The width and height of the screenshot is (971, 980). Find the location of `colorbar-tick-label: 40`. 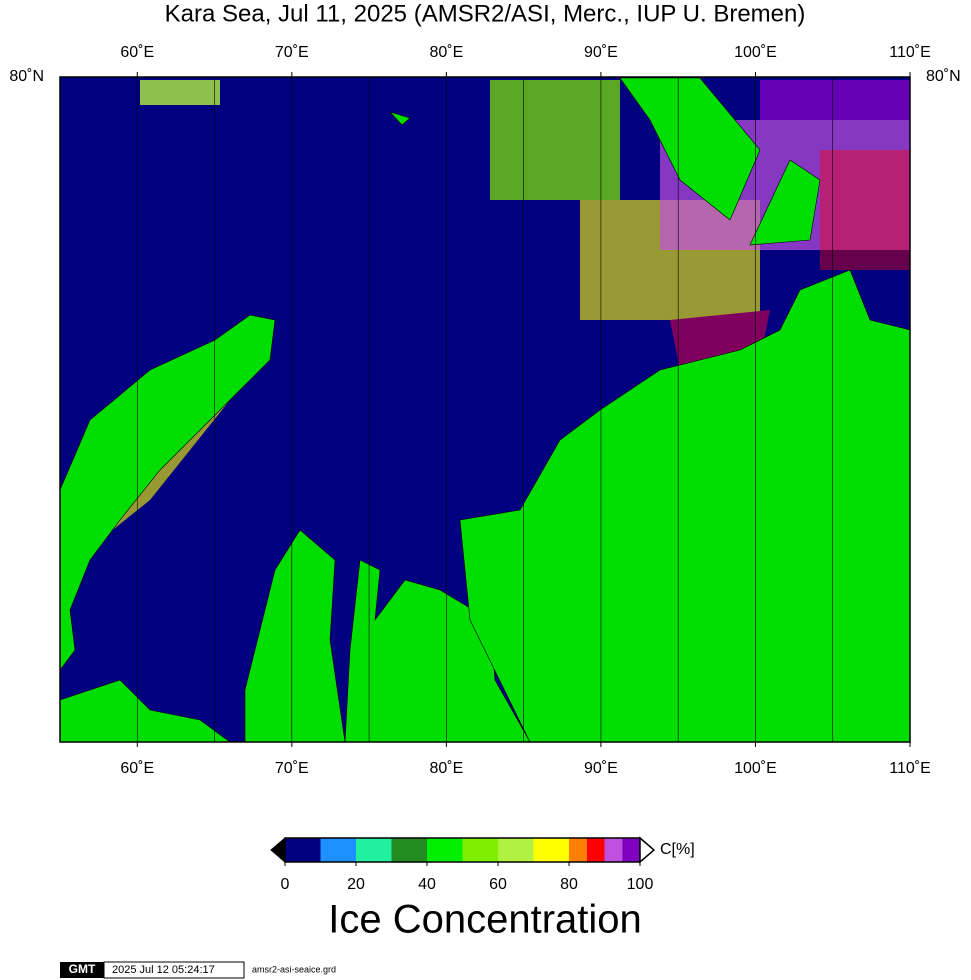

colorbar-tick-label: 40 is located at coordinates (427, 884).